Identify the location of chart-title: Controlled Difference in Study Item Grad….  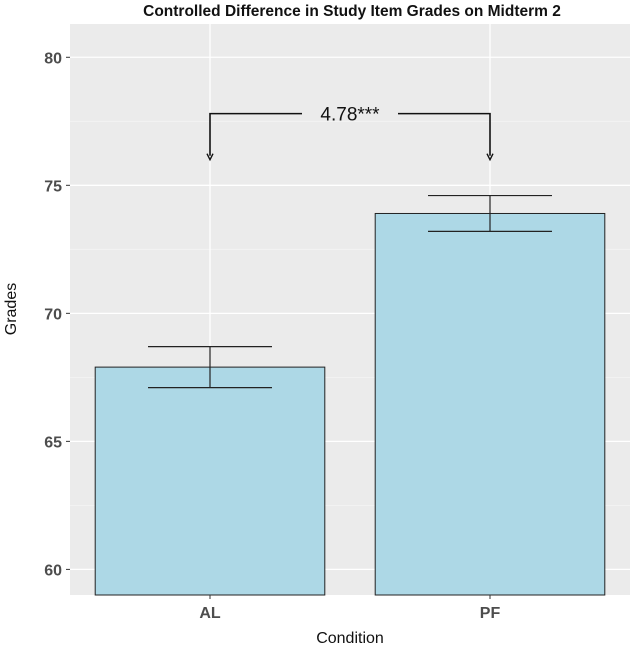
(352, 11).